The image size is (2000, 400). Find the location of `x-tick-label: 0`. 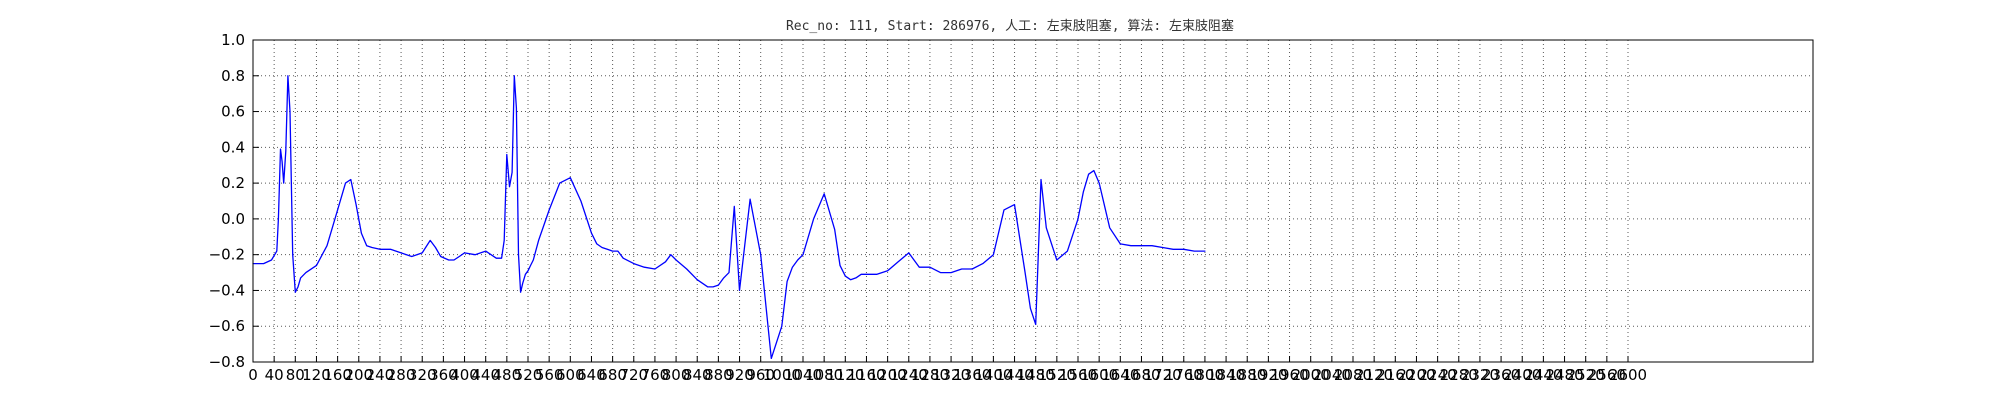

x-tick-label: 0 is located at coordinates (253, 375).